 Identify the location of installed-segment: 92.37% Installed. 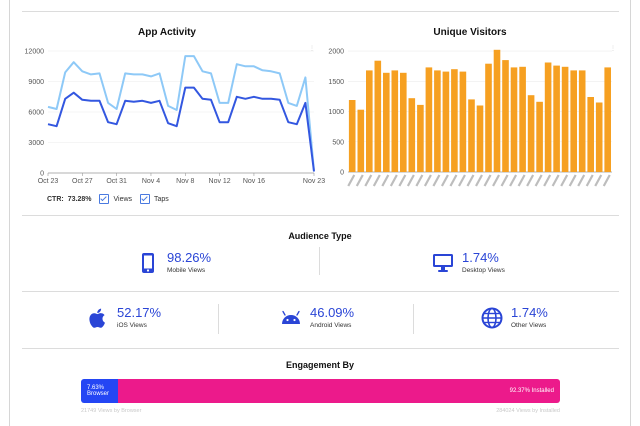
(338, 391).